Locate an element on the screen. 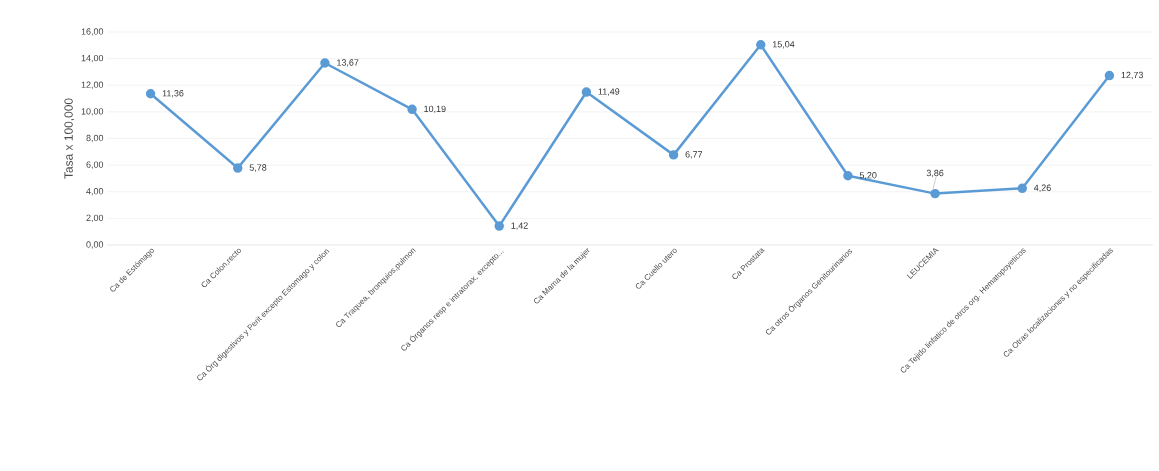 This screenshot has height=471, width=1159. data-label: 15,04 is located at coordinates (783, 45).